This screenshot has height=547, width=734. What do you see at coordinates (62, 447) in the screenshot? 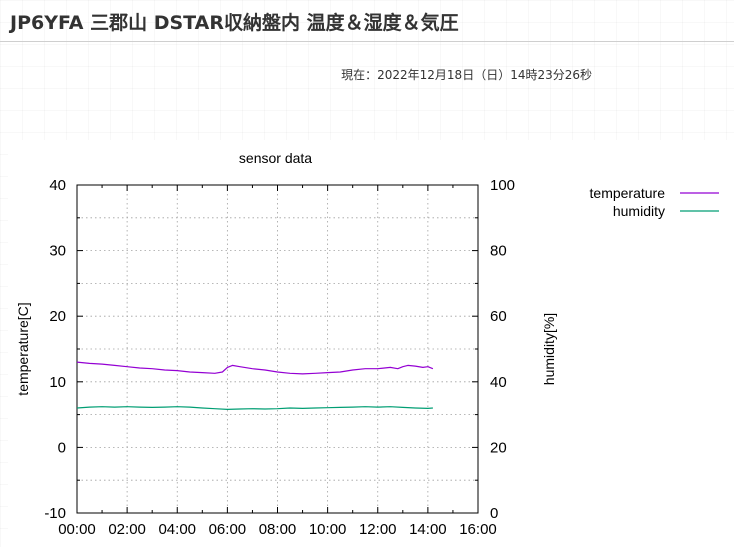
I see `y-tick-label: 0` at bounding box center [62, 447].